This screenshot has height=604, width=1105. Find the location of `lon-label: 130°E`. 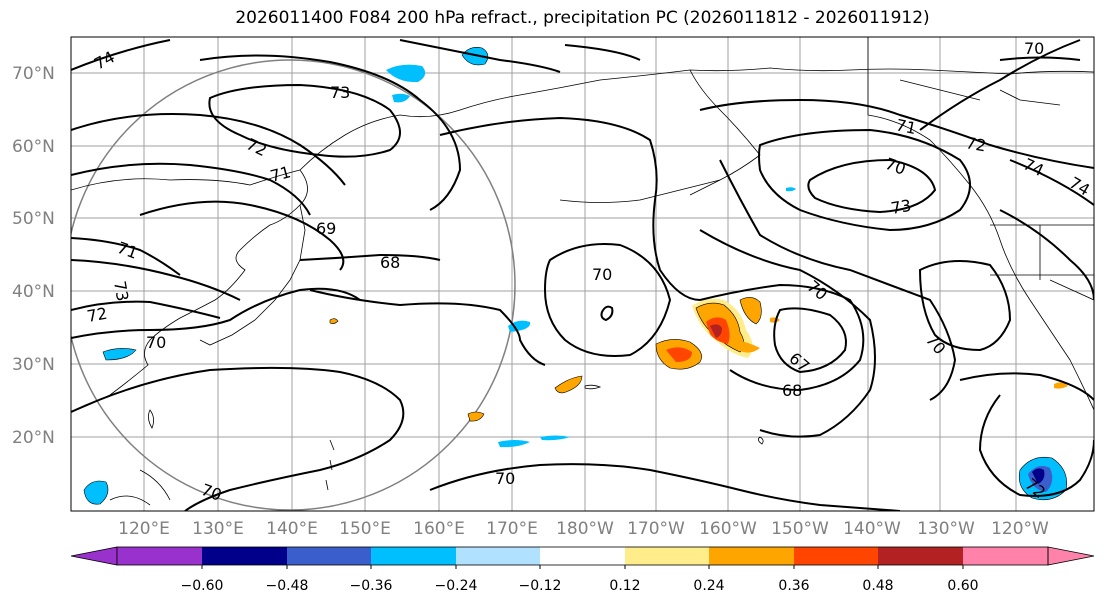

lon-label: 130°E is located at coordinates (218, 529).